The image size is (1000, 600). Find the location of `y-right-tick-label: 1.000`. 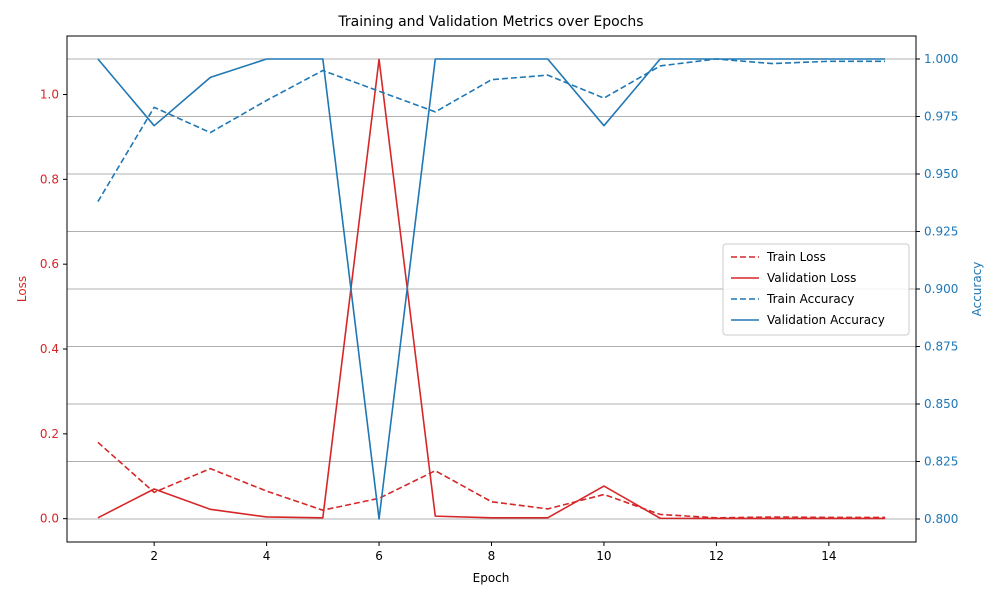

y-right-tick-label: 1.000 is located at coordinates (941, 59).